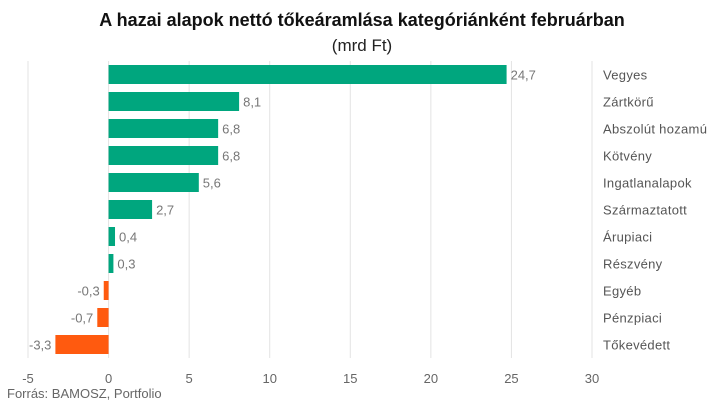  Describe the element at coordinates (362, 45) in the screenshot. I see `chart-subtitle: (mrd Ft)` at that location.